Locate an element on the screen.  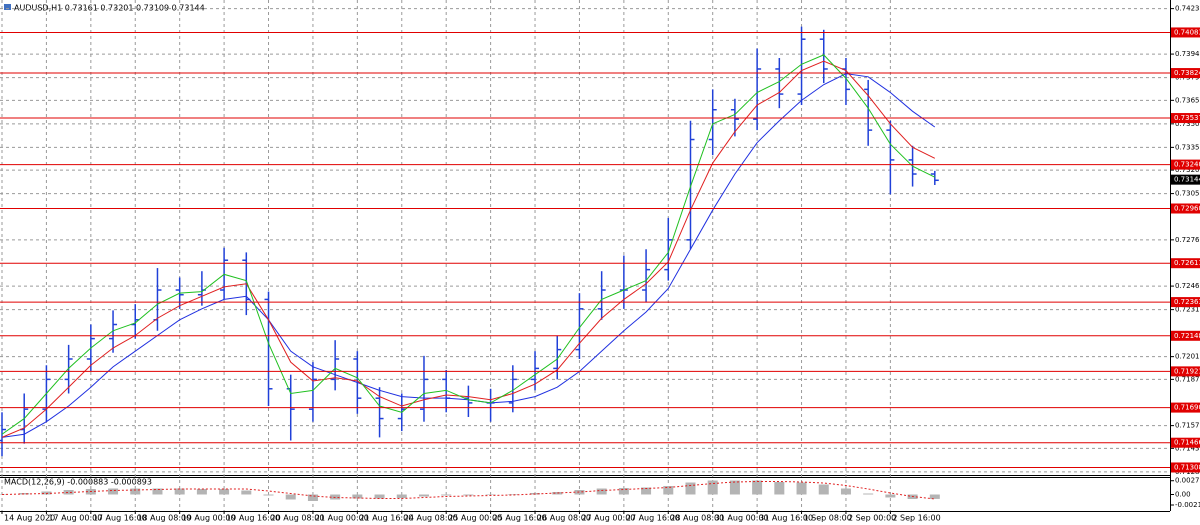
x-tick-label: 20 Aug 08:00 is located at coordinates (298, 518).